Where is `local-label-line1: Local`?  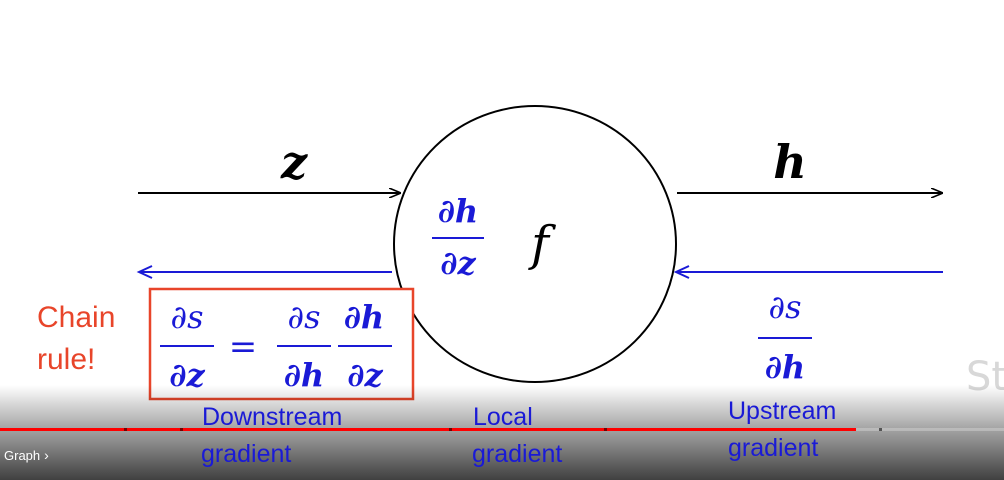 local-label-line1: Local is located at coordinates (503, 417).